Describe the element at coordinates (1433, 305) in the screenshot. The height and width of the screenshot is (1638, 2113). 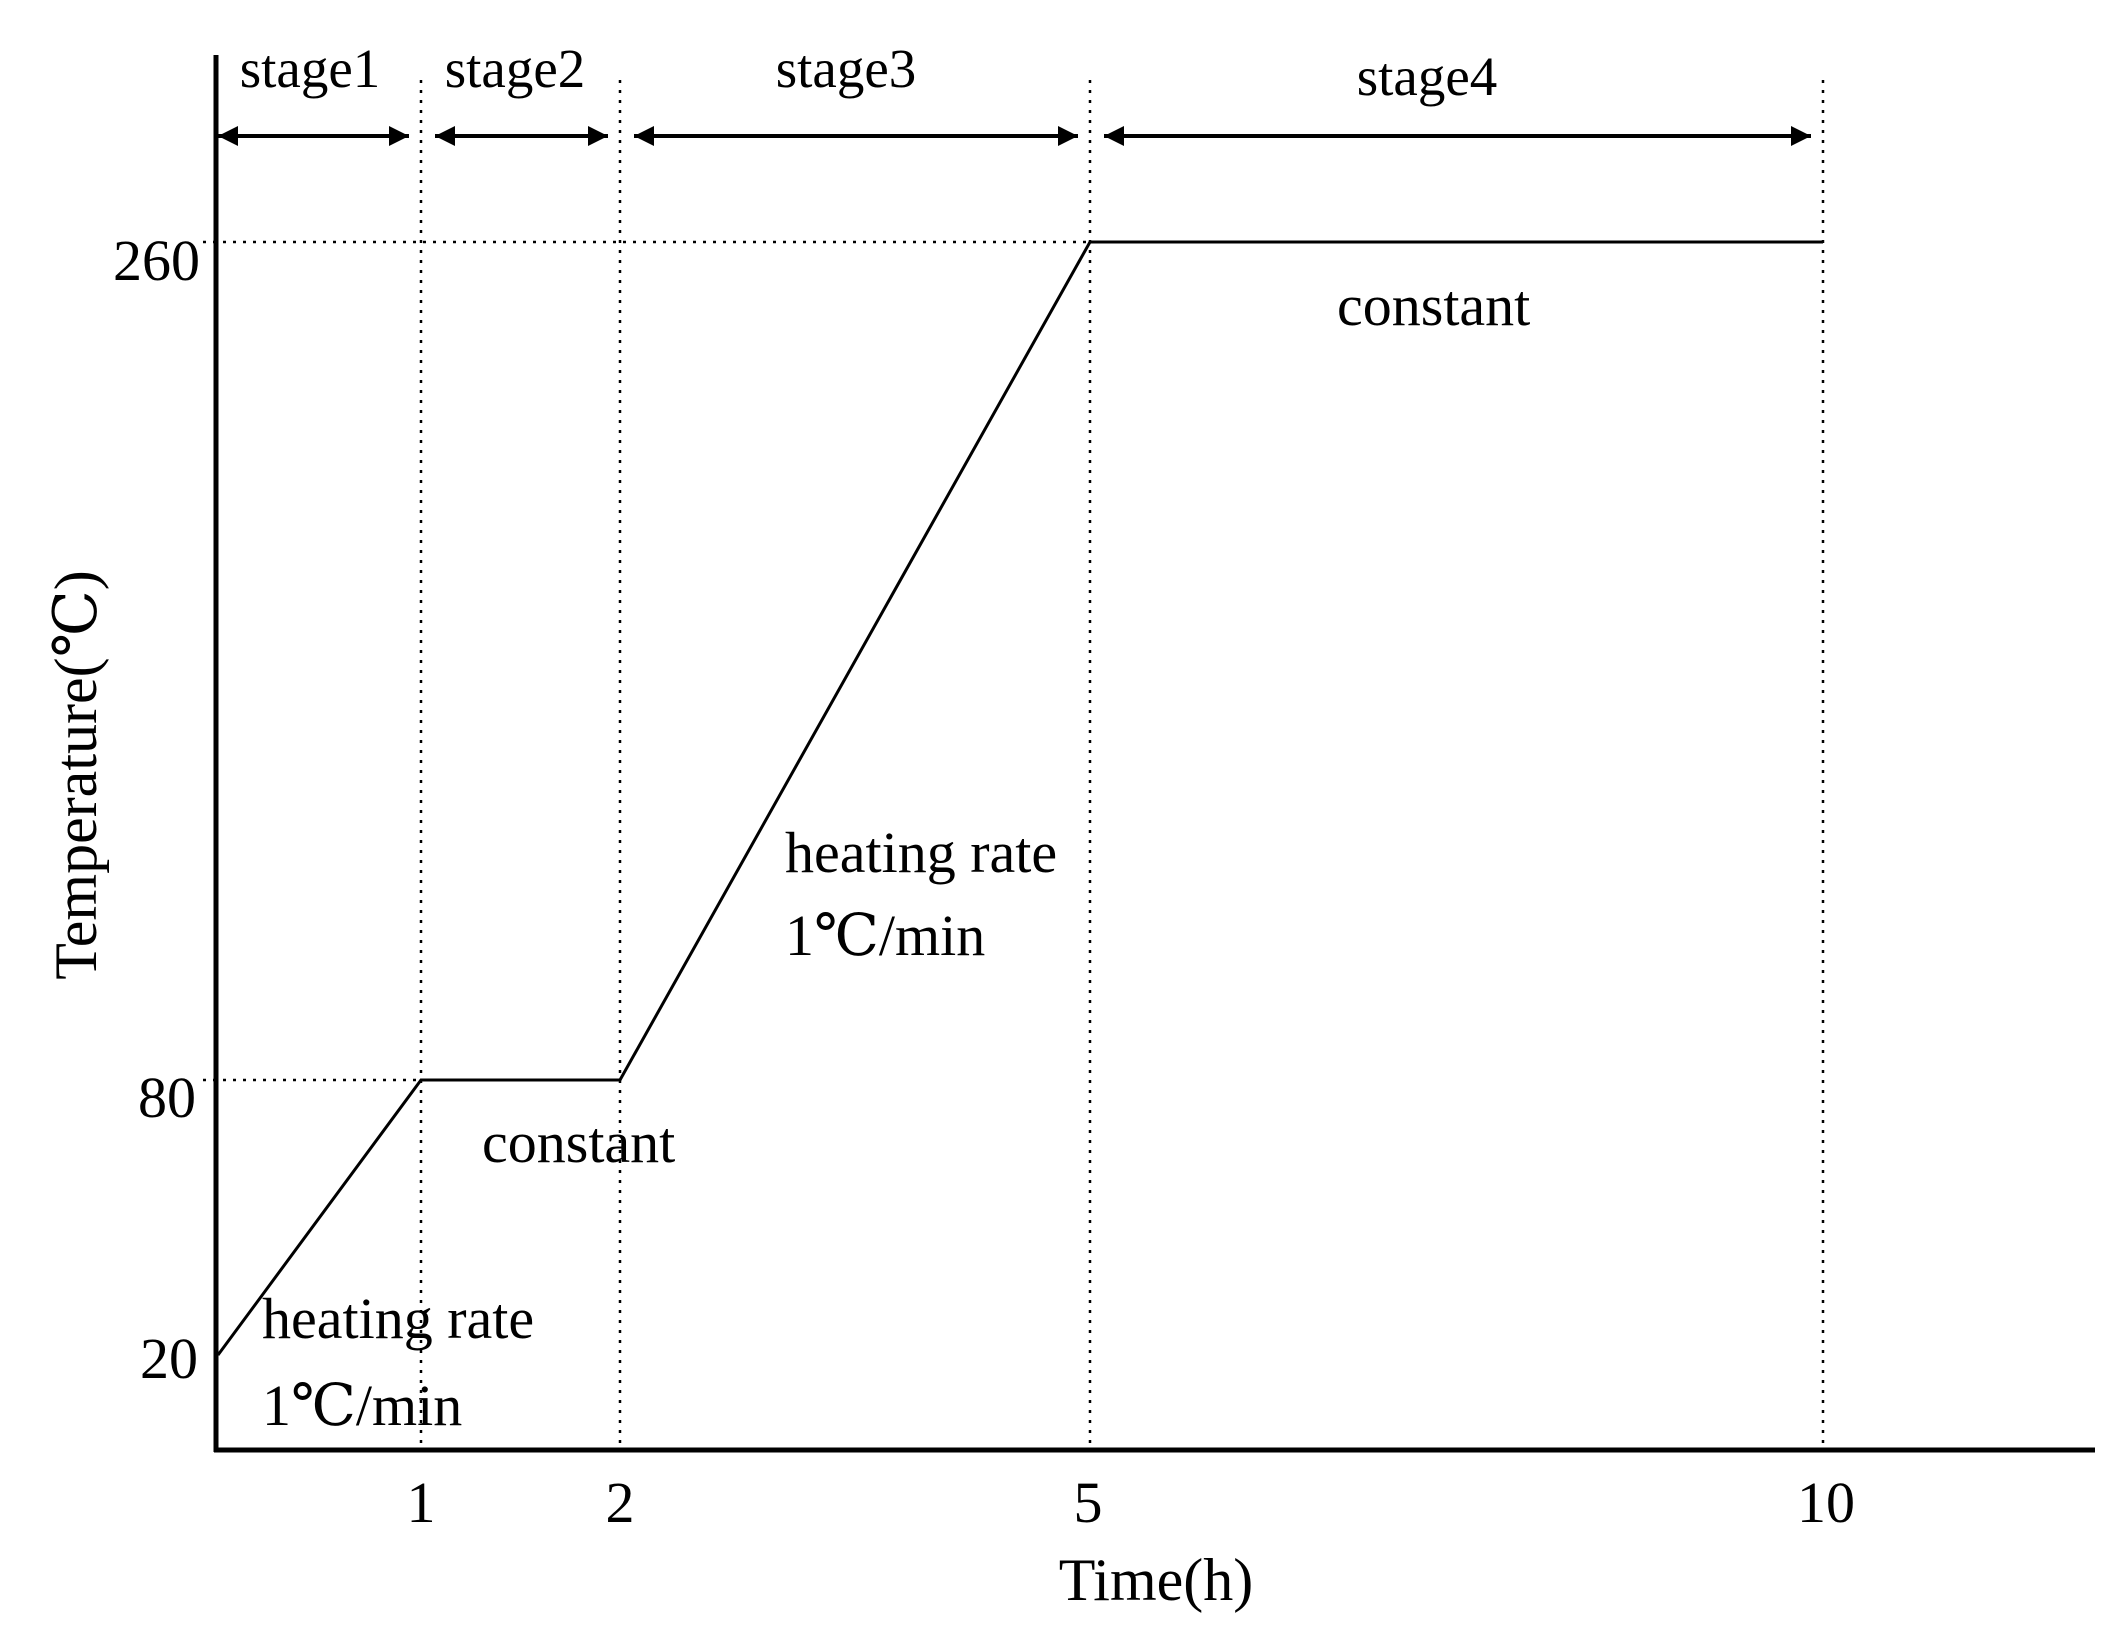
I see `stage4-constant-label: constant` at that location.